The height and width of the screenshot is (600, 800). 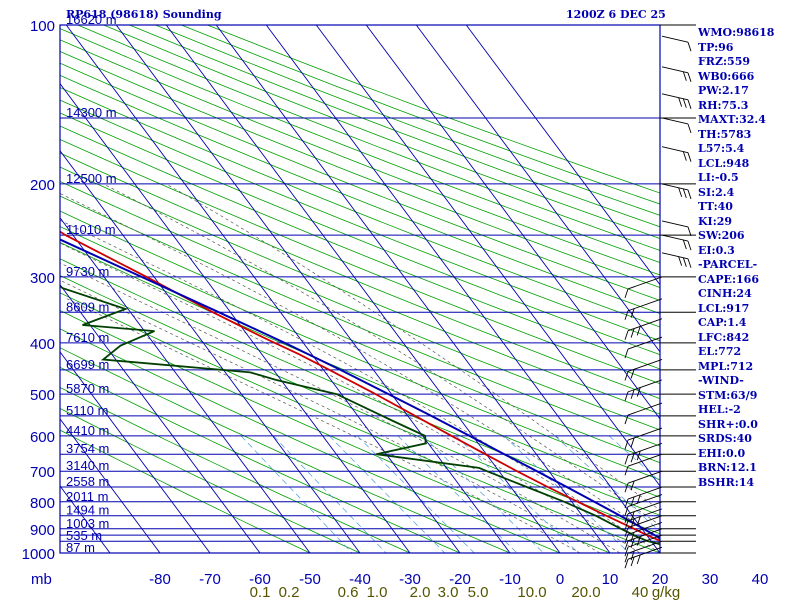 I want to click on temperature-tick-label: -40, so click(x=360, y=579).